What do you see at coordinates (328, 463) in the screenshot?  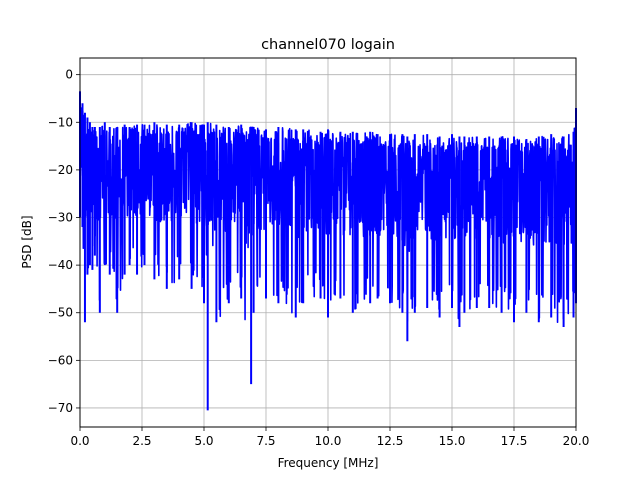 I see `x-axis-label: Frequency [MHz]` at bounding box center [328, 463].